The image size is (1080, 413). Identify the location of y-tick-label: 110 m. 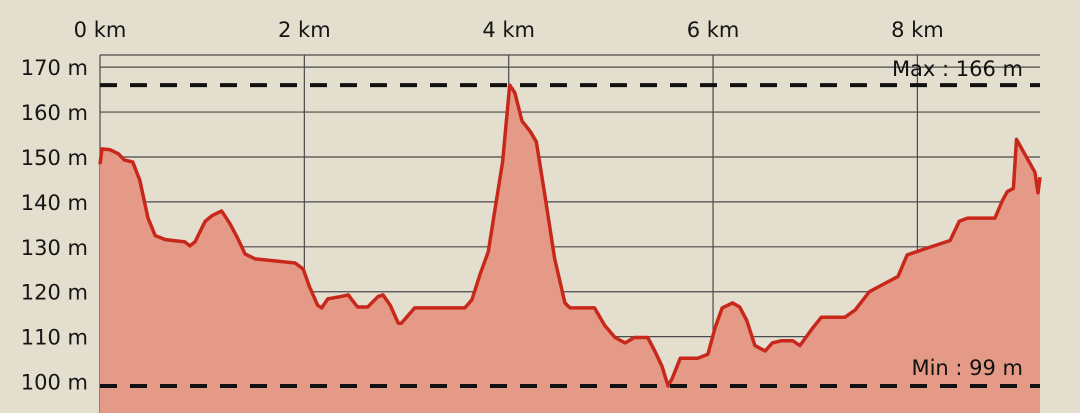
(54, 338).